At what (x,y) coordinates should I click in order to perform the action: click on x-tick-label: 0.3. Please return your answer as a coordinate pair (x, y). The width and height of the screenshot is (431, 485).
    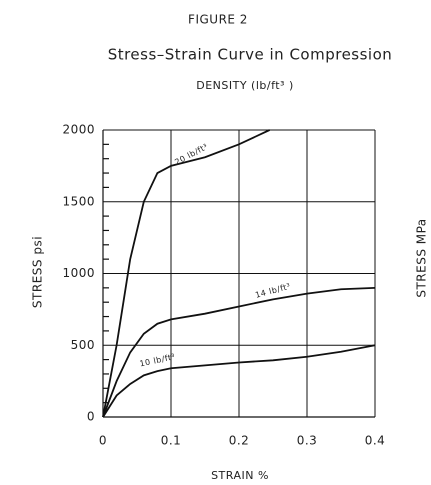
    Looking at the image, I should click on (307, 441).